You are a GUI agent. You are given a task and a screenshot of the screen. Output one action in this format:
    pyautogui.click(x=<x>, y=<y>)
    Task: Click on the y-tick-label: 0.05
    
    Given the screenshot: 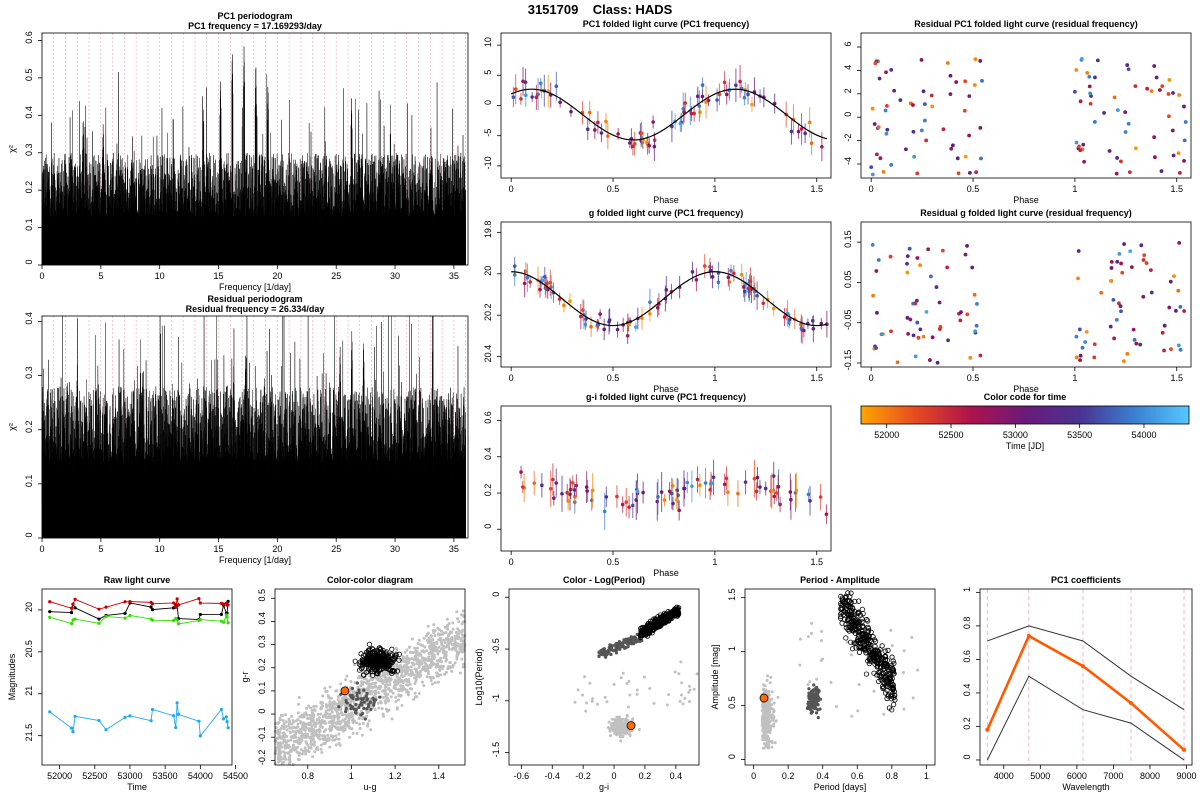 What is the action you would take?
    pyautogui.click(x=848, y=280)
    